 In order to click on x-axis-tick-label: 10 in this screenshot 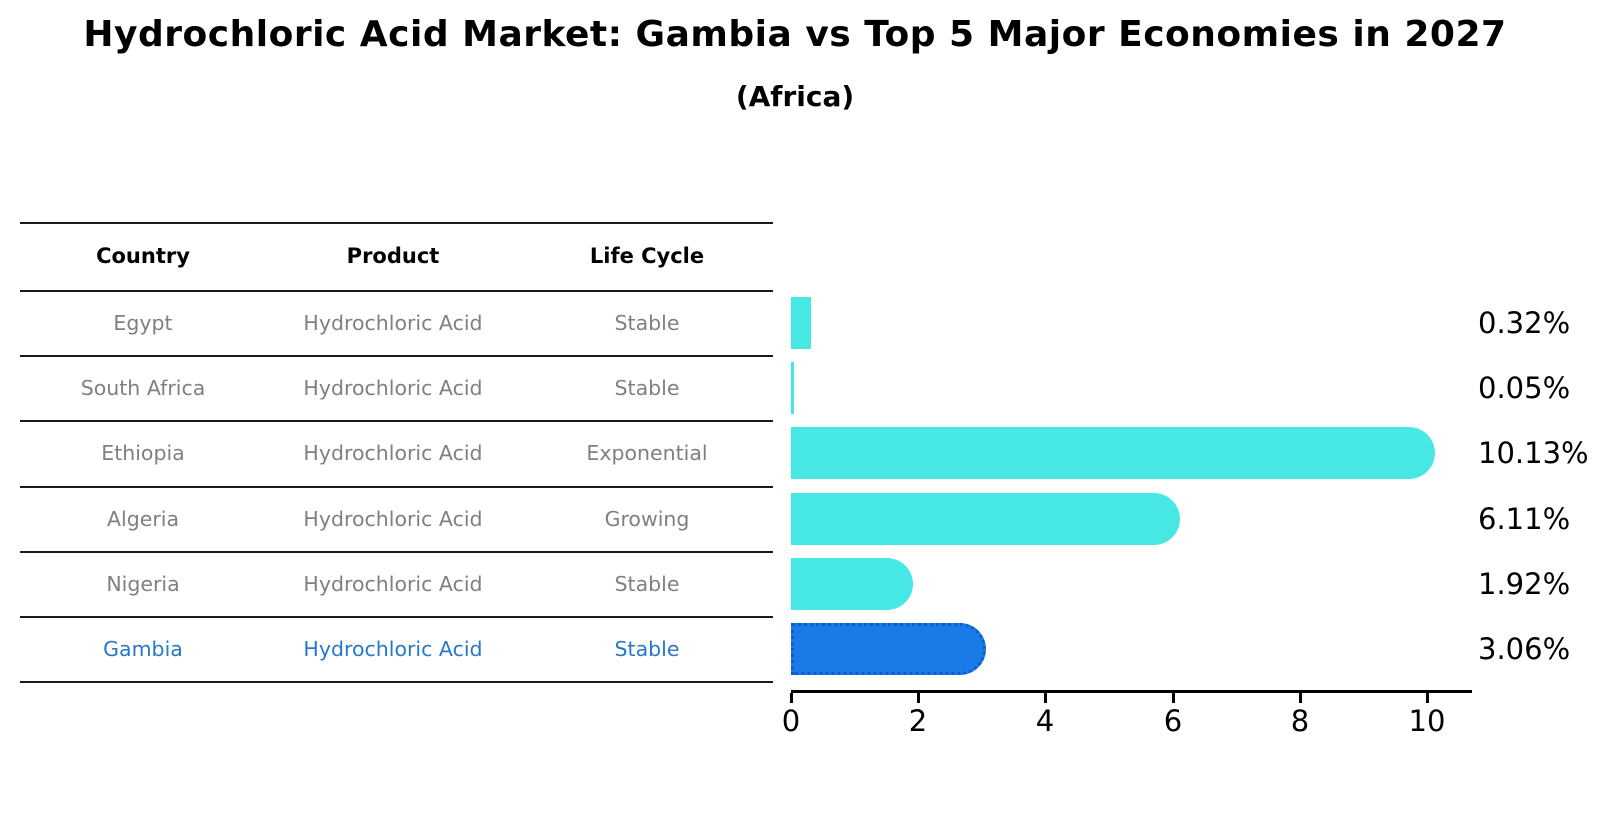, I will do `click(1427, 721)`.